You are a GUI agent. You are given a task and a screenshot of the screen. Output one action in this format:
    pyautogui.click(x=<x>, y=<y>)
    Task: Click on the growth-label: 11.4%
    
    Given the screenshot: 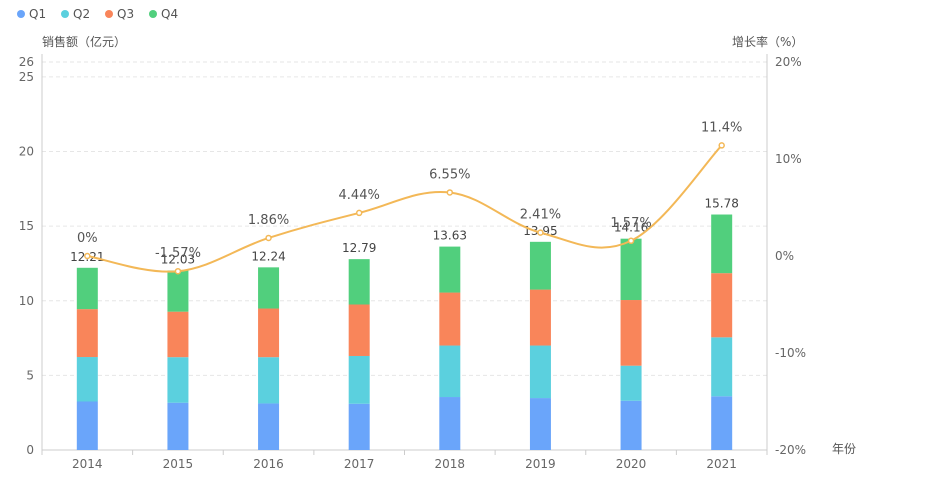 What is the action you would take?
    pyautogui.click(x=721, y=127)
    